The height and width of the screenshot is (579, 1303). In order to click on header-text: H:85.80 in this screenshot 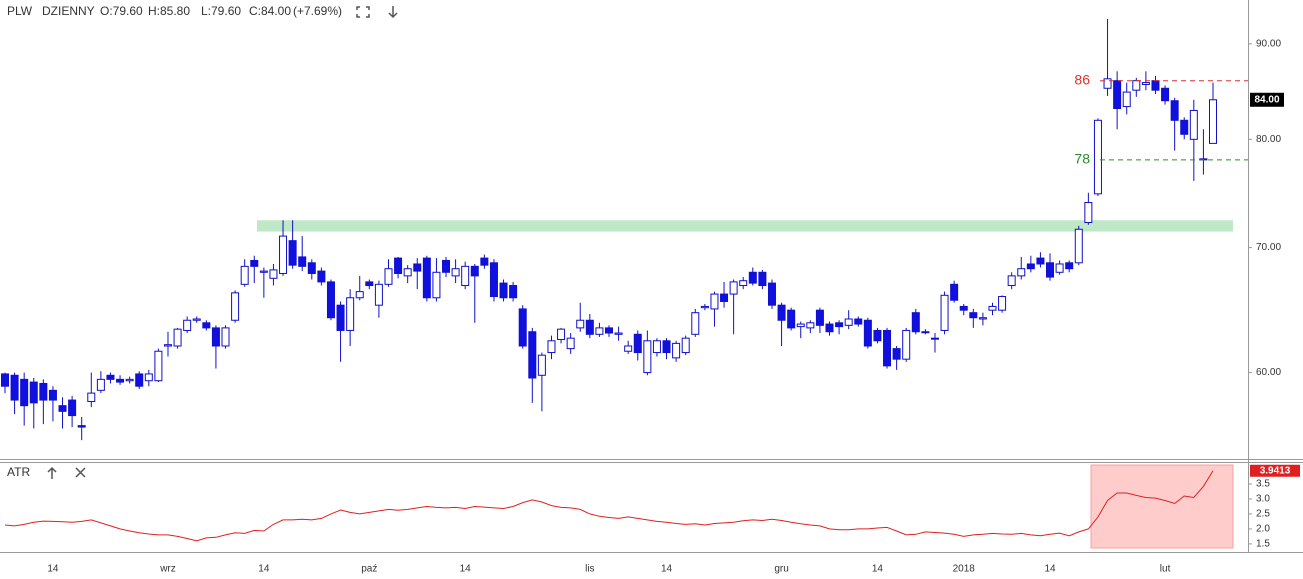, I will do `click(169, 11)`.